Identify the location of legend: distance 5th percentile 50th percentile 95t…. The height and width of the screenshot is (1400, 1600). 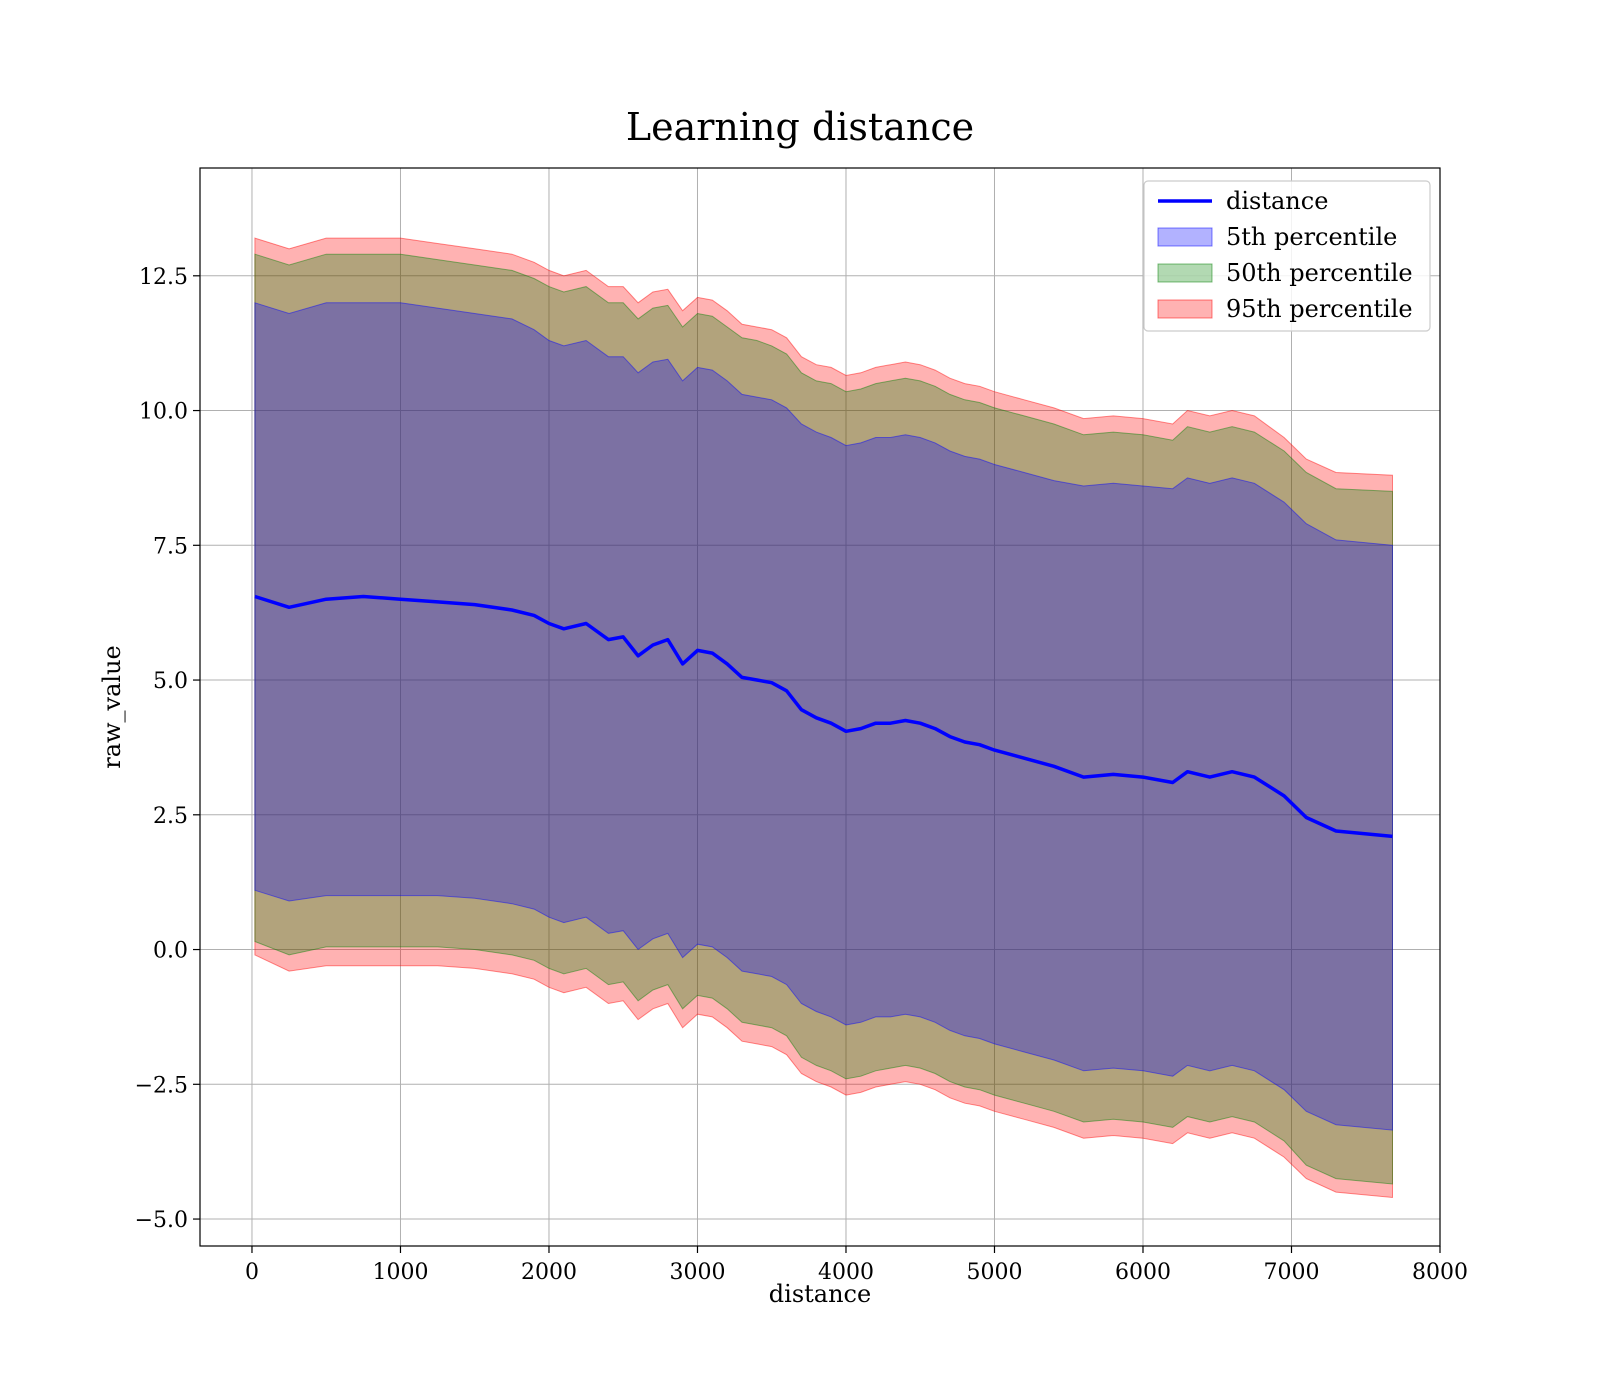
(1287, 256).